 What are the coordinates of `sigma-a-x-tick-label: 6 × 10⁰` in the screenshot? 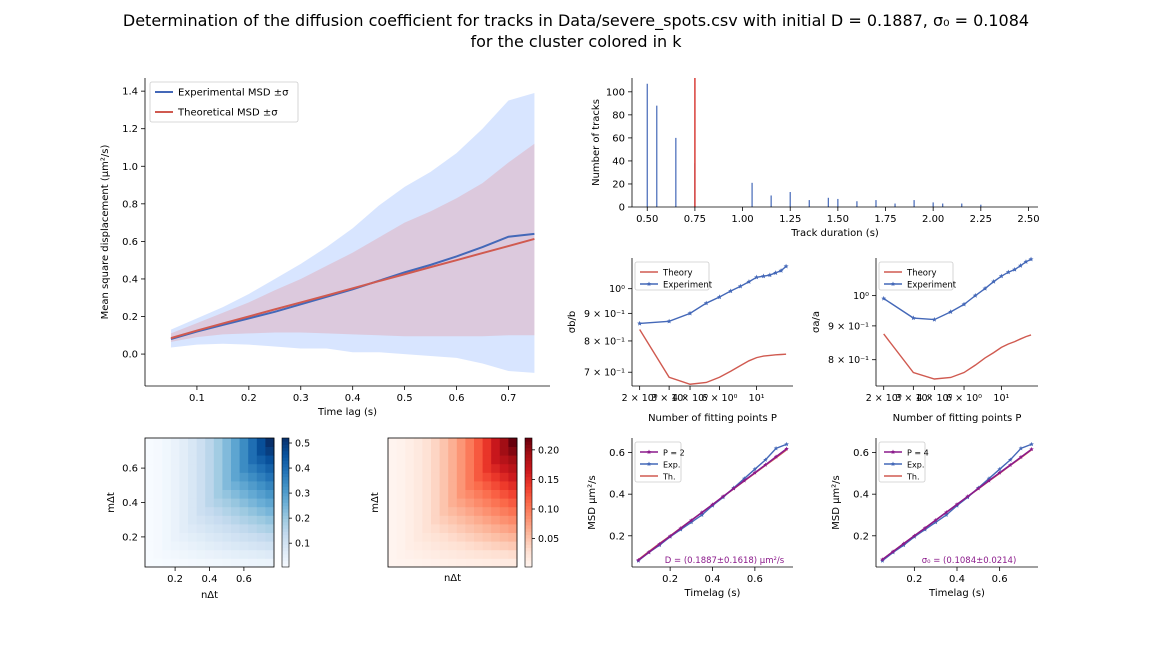 It's located at (964, 398).